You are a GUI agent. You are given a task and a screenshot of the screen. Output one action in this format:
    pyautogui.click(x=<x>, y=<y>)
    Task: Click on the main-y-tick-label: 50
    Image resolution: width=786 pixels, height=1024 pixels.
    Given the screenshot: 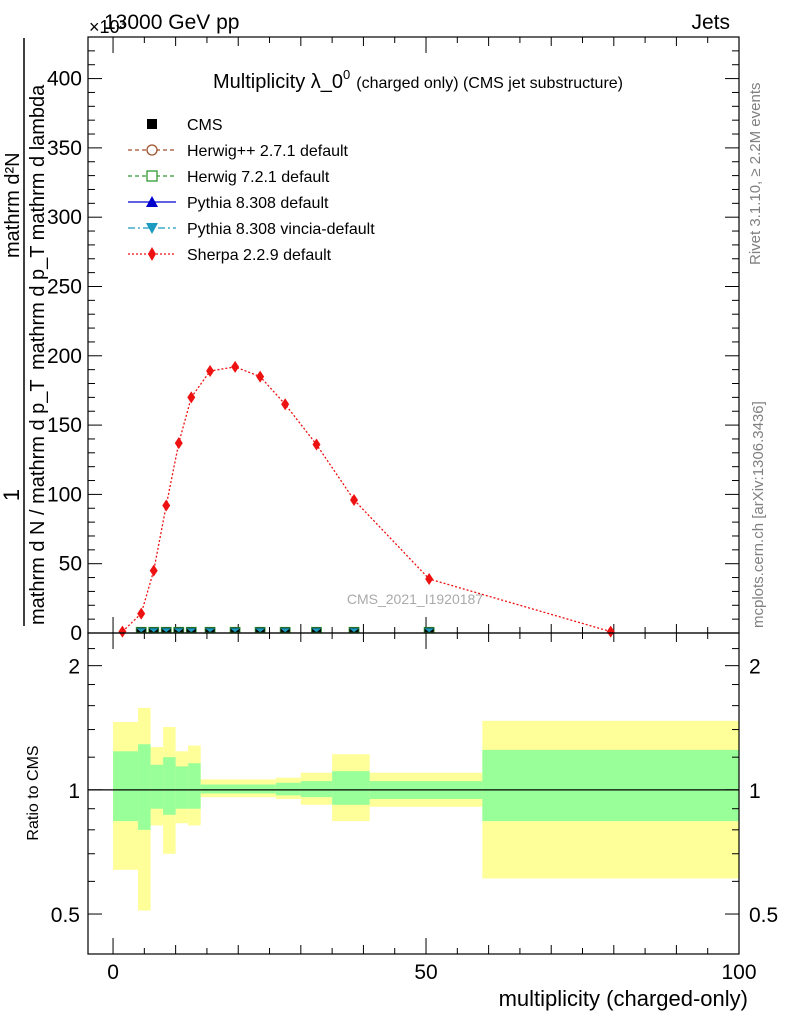 What is the action you would take?
    pyautogui.click(x=70, y=564)
    